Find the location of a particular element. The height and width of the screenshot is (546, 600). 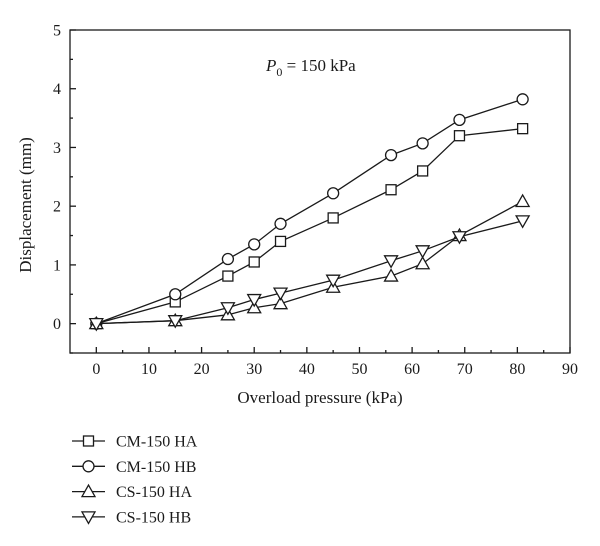

legend-label: CM-150 HA is located at coordinates (157, 442).